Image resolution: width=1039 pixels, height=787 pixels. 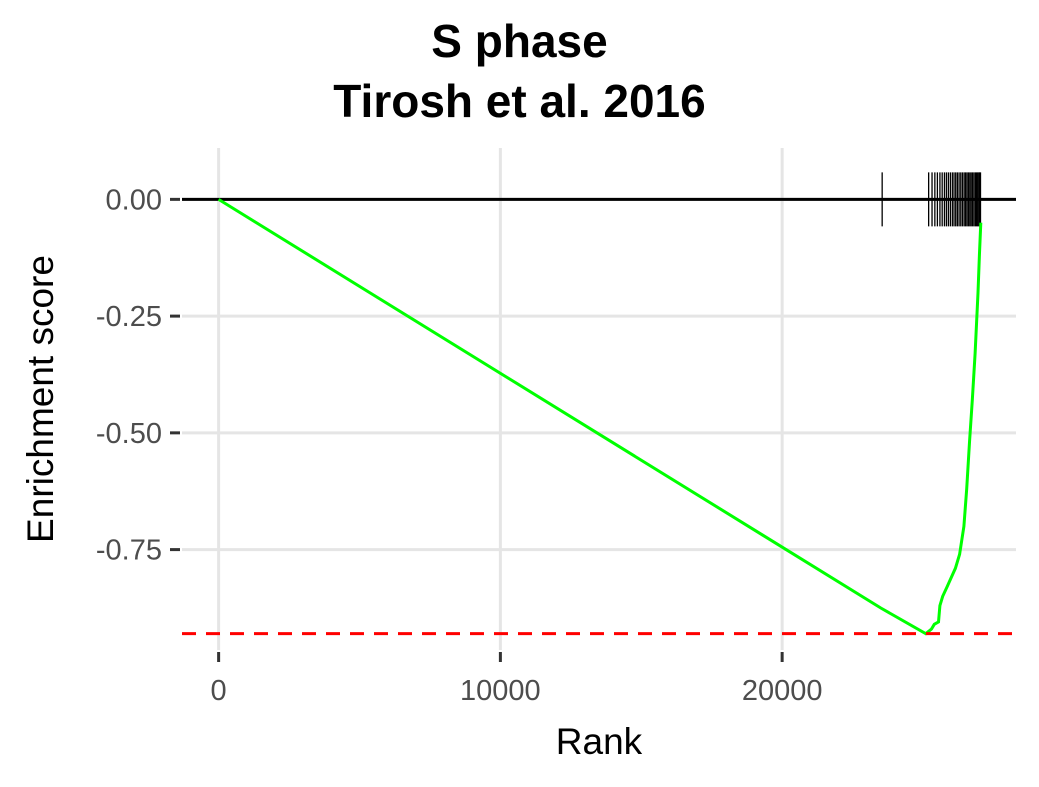 I want to click on y-axis-ticks: 0.00 -0.25 -0.50 -0.75, so click(x=138, y=375).